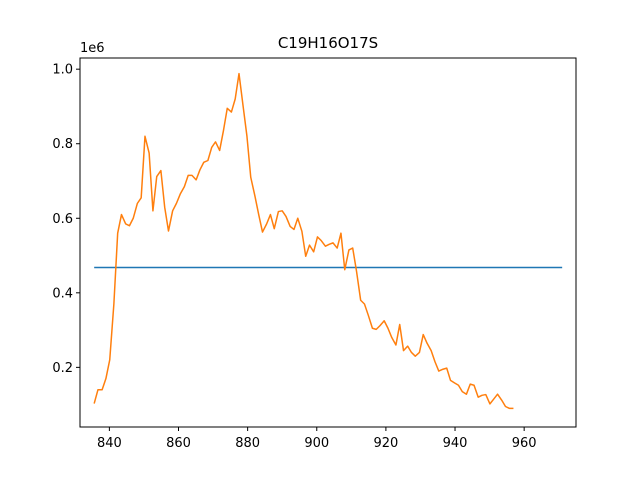  What do you see at coordinates (62, 219) in the screenshot?
I see `y-tick-label: 0.6` at bounding box center [62, 219].